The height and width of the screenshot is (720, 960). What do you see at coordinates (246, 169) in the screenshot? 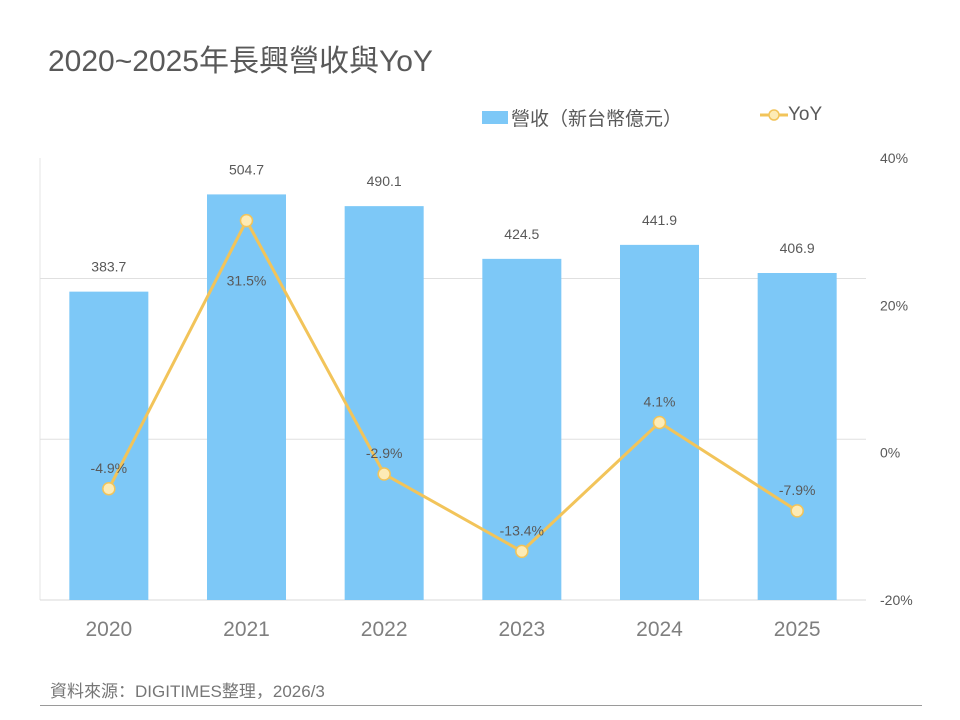
I see `bar-data-label: 504.7` at bounding box center [246, 169].